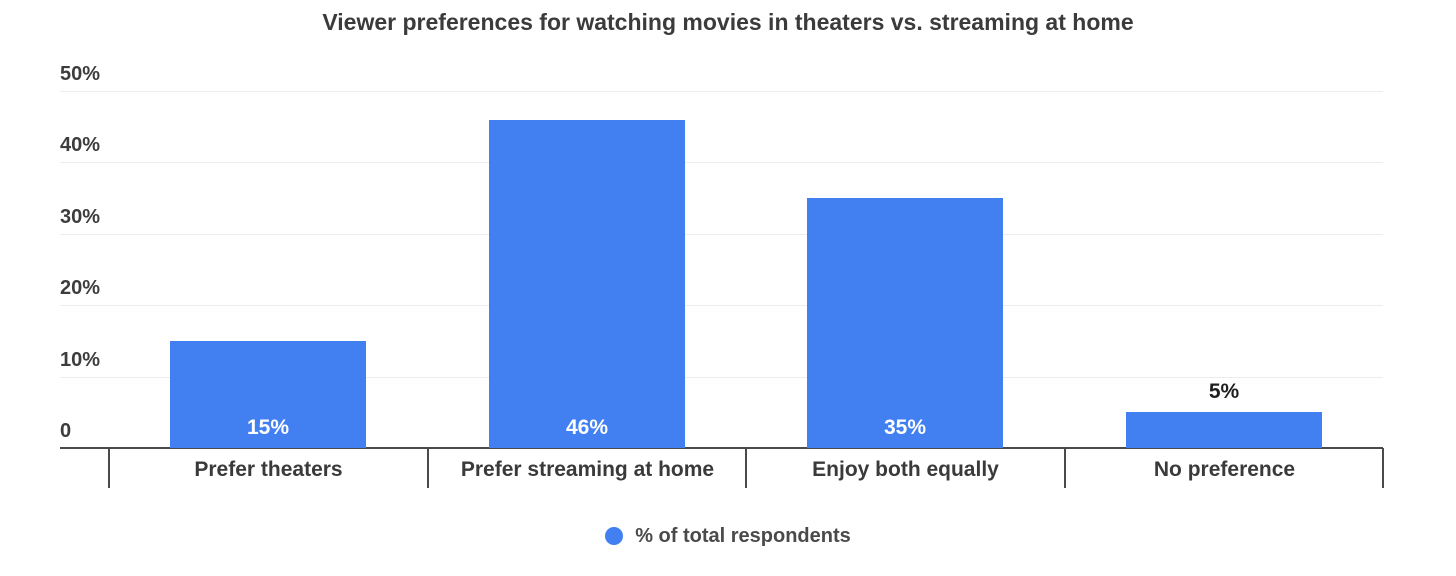  Describe the element at coordinates (80, 217) in the screenshot. I see `y-axis-label: 30%` at that location.